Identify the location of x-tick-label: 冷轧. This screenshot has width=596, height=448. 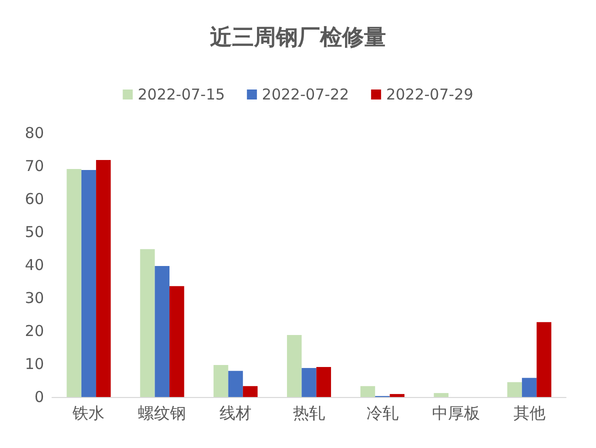
(382, 413).